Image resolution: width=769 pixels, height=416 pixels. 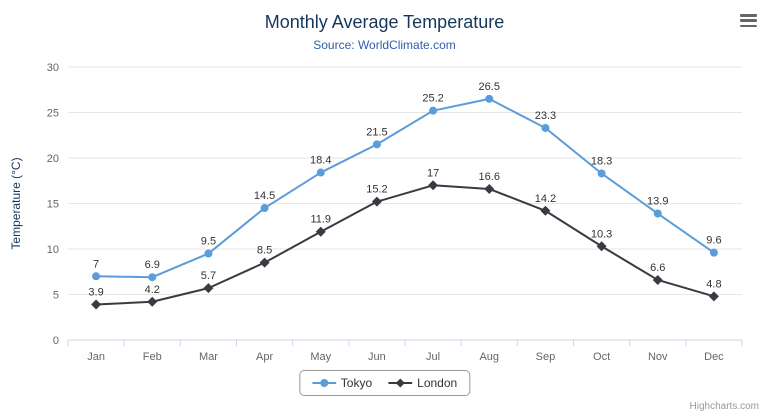 What do you see at coordinates (376, 190) in the screenshot?
I see `data-label: 15.2` at bounding box center [376, 190].